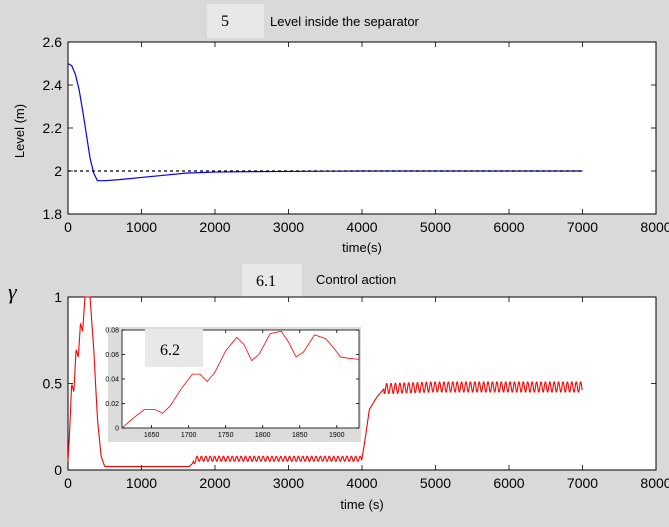 This screenshot has height=527, width=669. Describe the element at coordinates (361, 504) in the screenshot. I see `x-axis-label-6: time (s)` at that location.